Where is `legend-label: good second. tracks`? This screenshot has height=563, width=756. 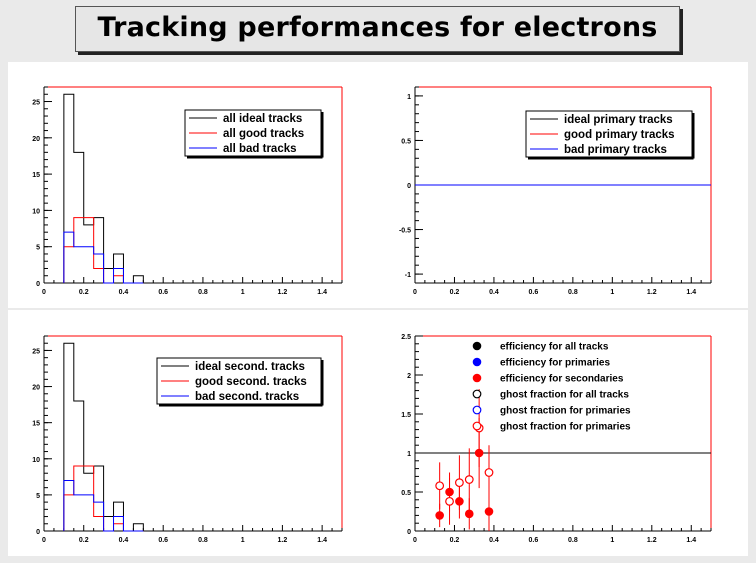 legend-label: good second. tracks is located at coordinates (251, 382).